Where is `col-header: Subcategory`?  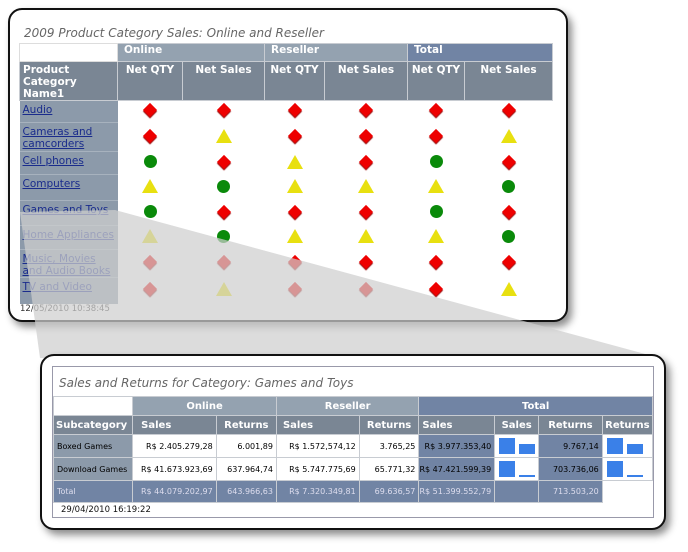
col-header: Subcategory is located at coordinates (93, 425).